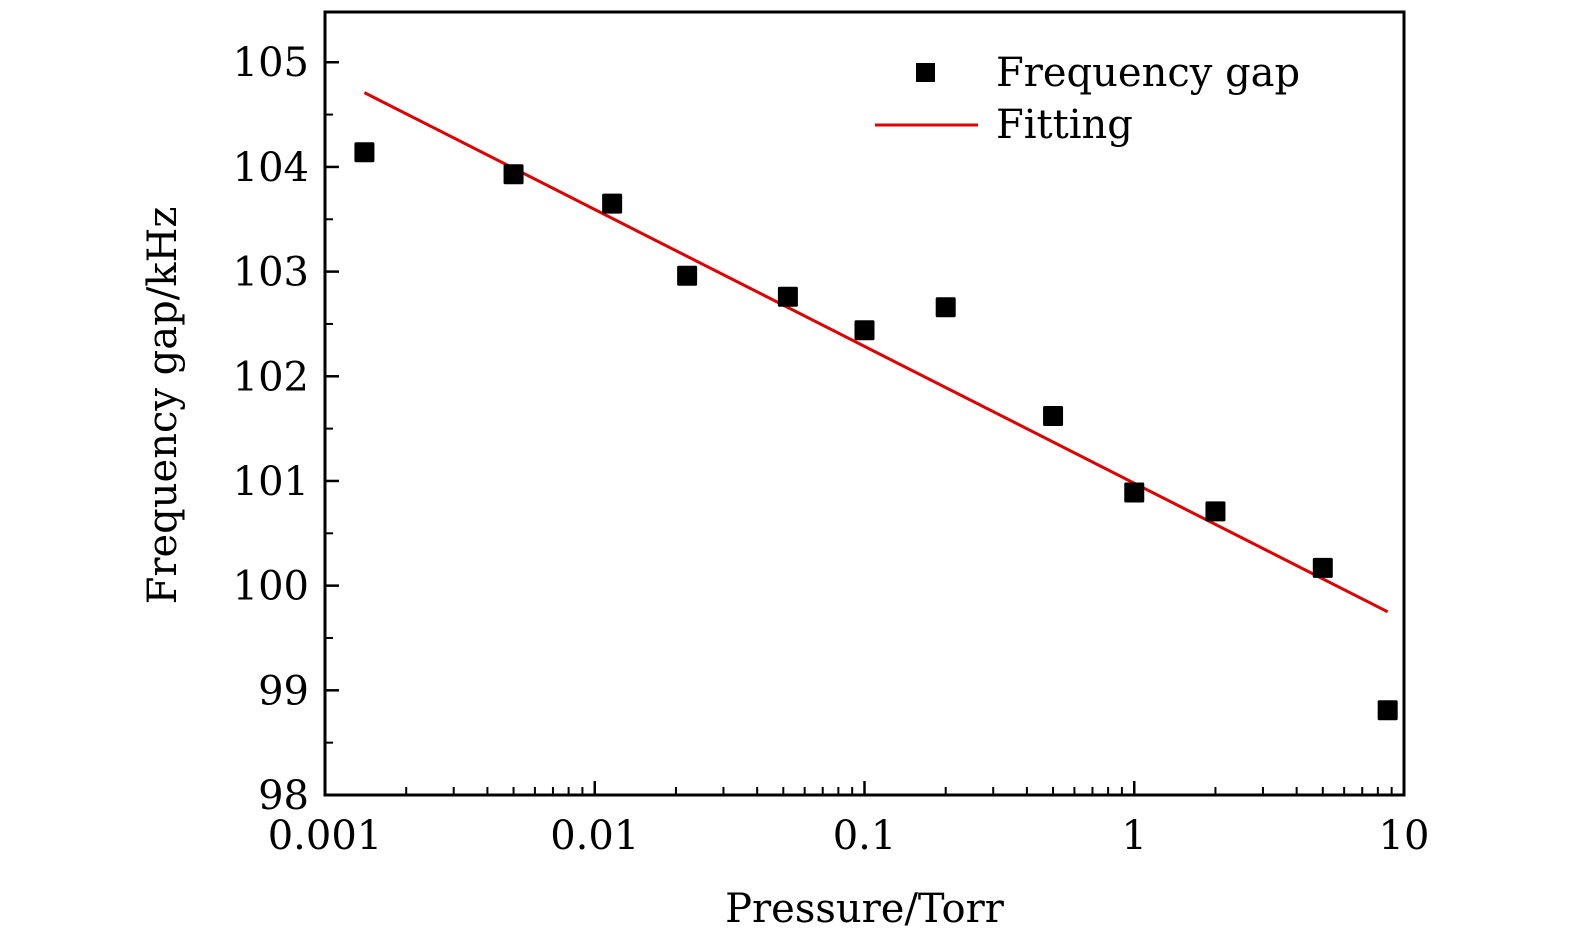 The width and height of the screenshot is (1575, 949). I want to click on y-tick-label: 98, so click(283, 796).